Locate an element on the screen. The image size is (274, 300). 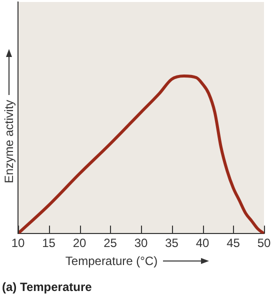
x-tick-label: 35 is located at coordinates (172, 243).